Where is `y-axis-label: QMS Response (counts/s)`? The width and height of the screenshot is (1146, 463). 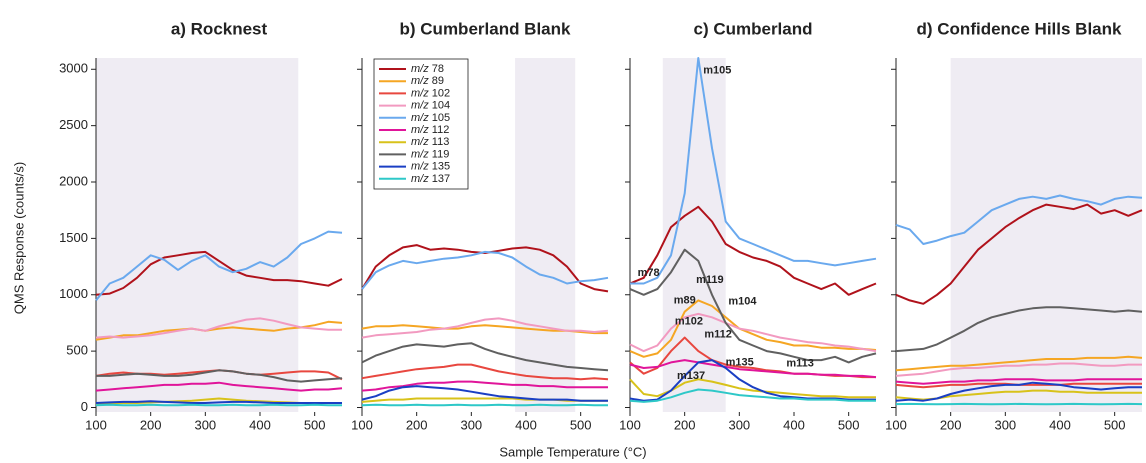
y-axis-label: QMS Response (counts/s) is located at coordinates (18, 238).